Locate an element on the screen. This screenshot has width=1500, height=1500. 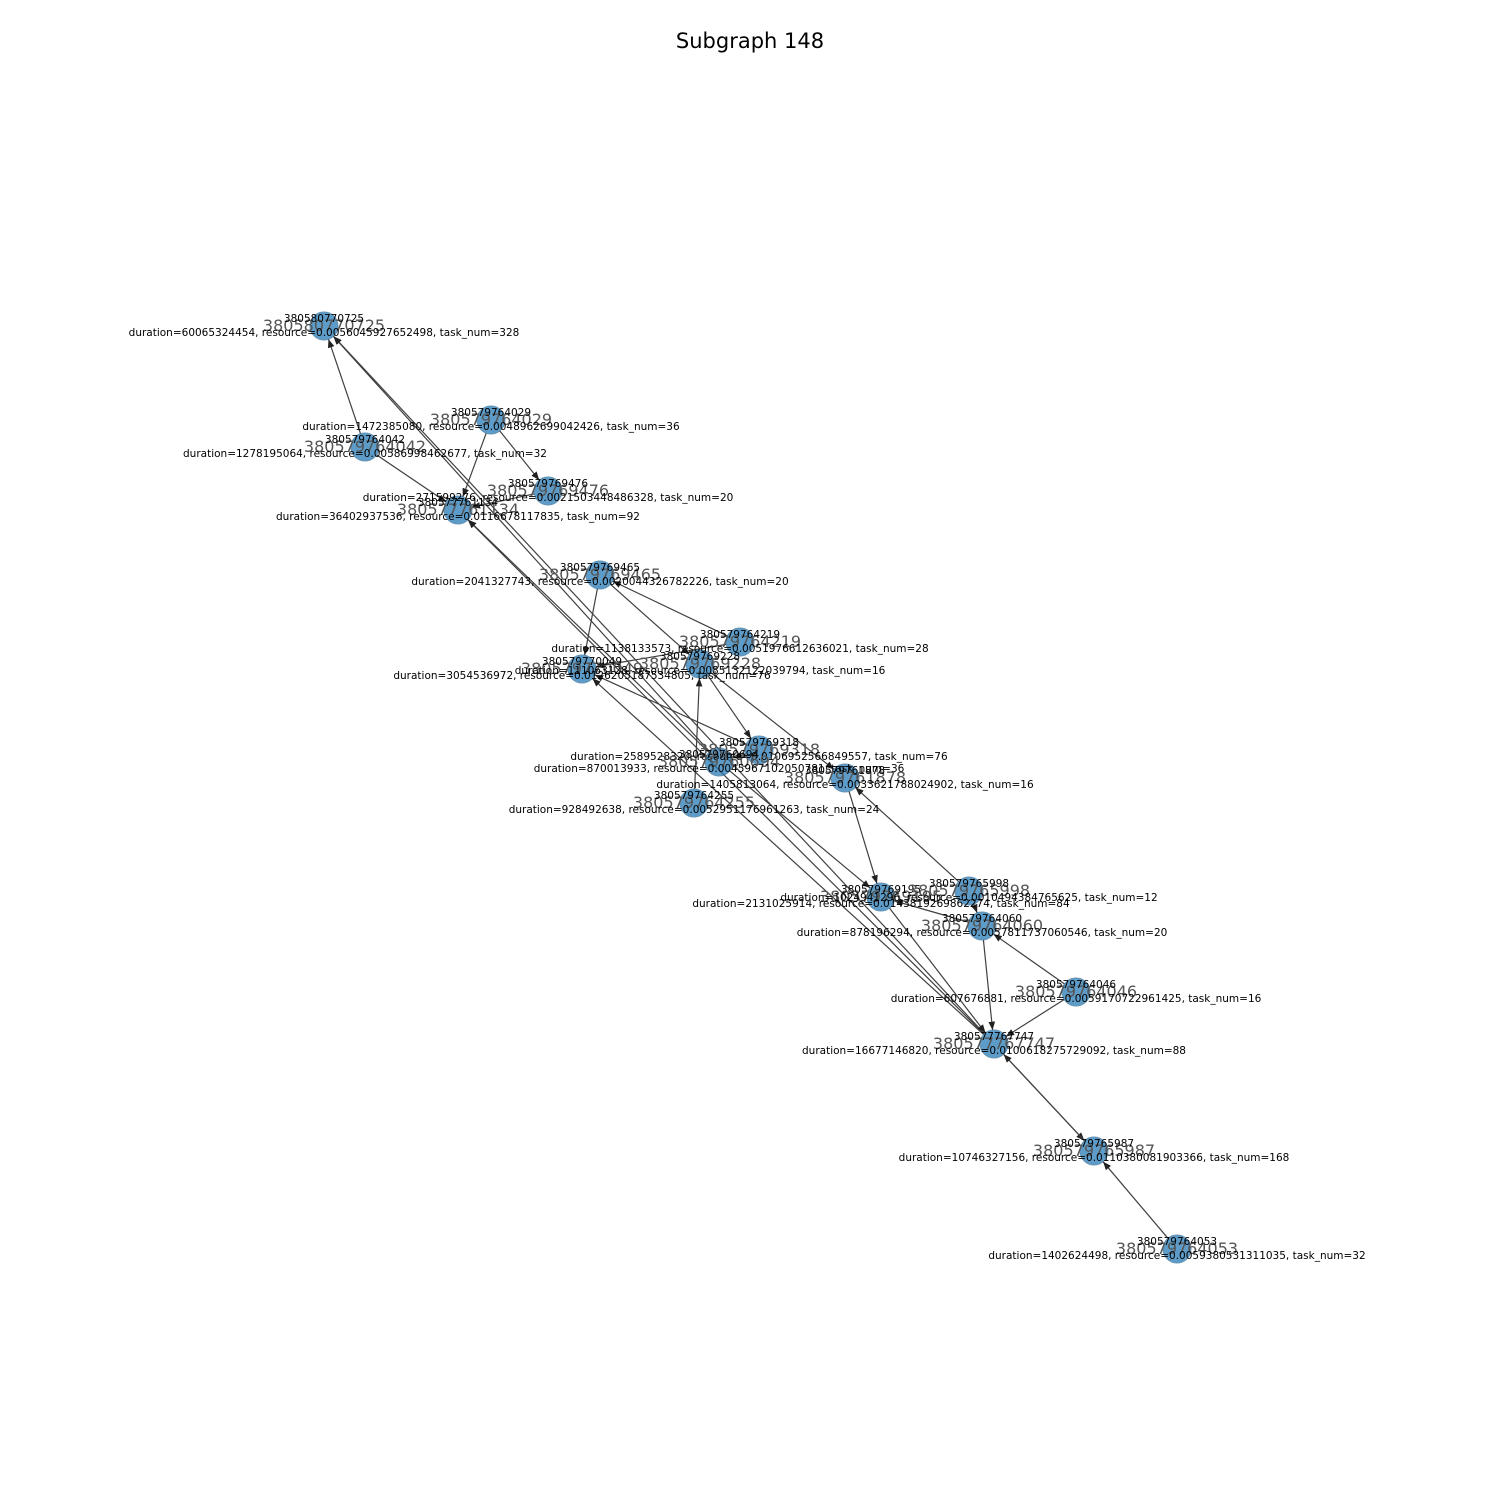
node-id-caption: 380580770725 is located at coordinates (324, 319).